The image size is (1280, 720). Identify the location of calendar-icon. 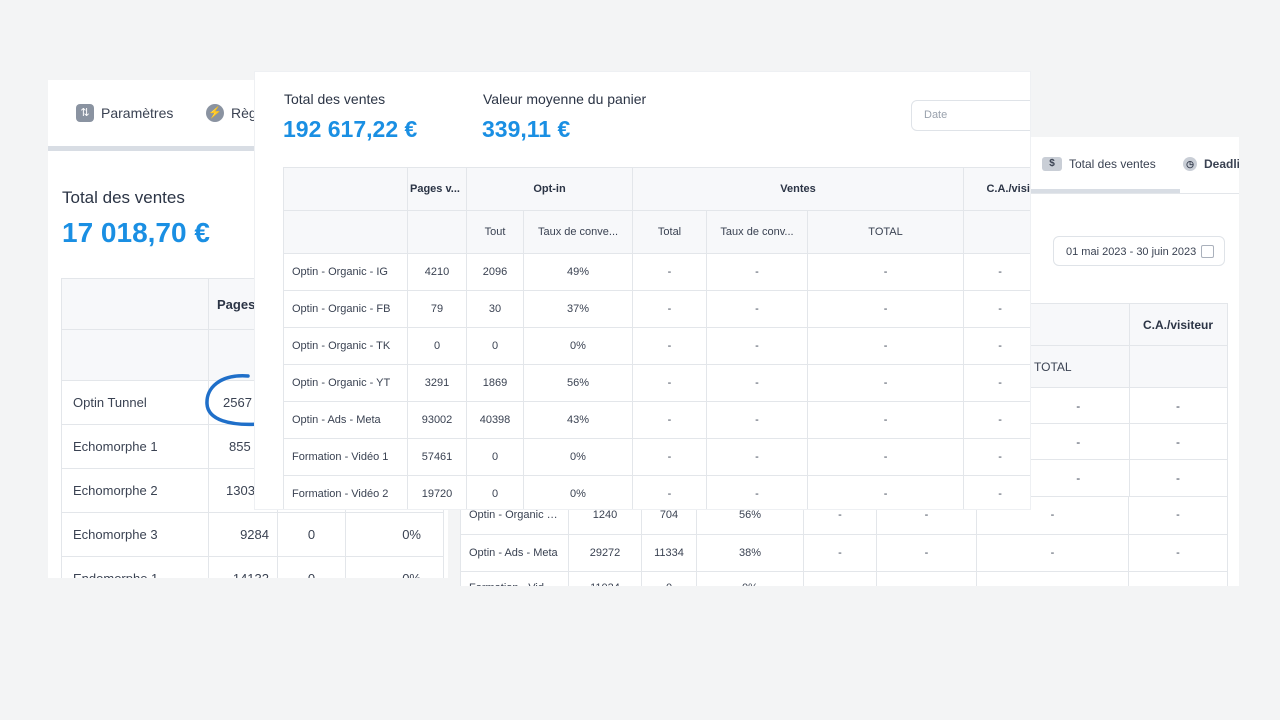
(1207, 251).